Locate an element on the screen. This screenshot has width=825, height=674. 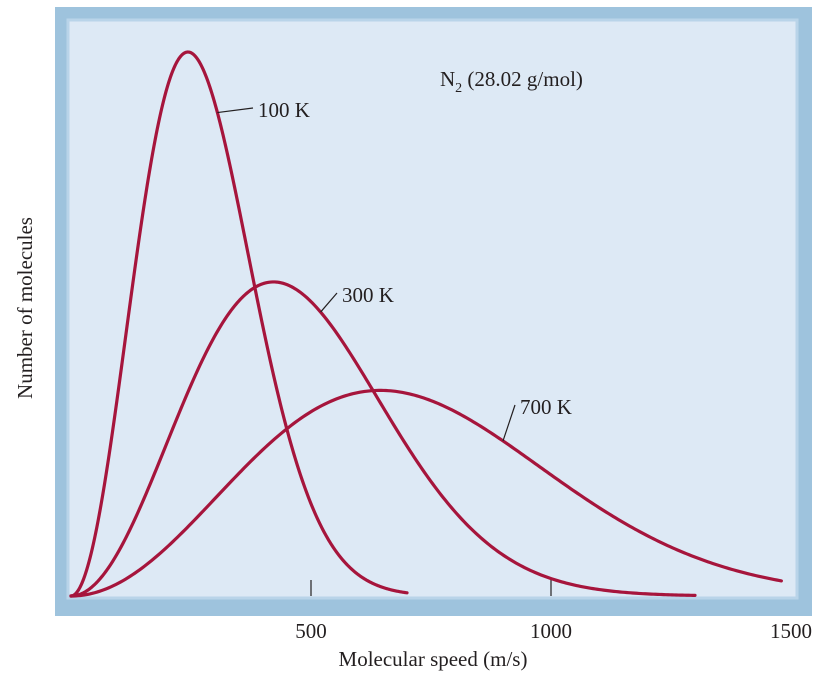
y-axis-title: Number of molecules is located at coordinates (25, 308).